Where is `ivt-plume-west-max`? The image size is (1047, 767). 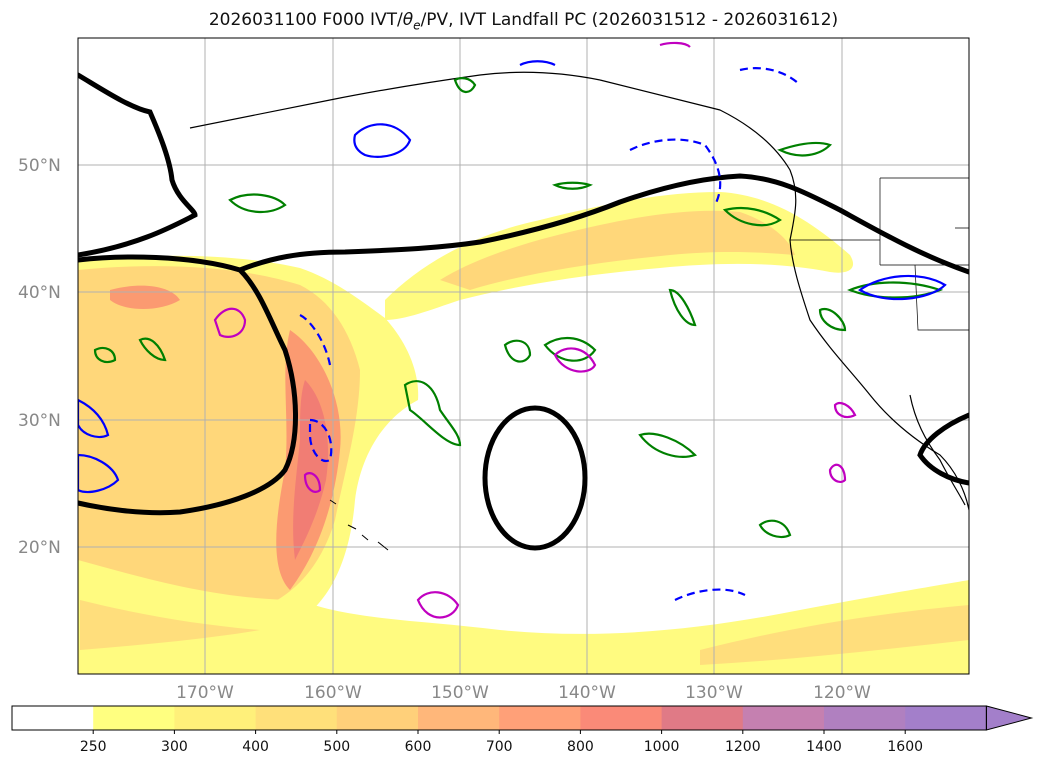
ivt-plume-west-max is located at coordinates (311, 470).